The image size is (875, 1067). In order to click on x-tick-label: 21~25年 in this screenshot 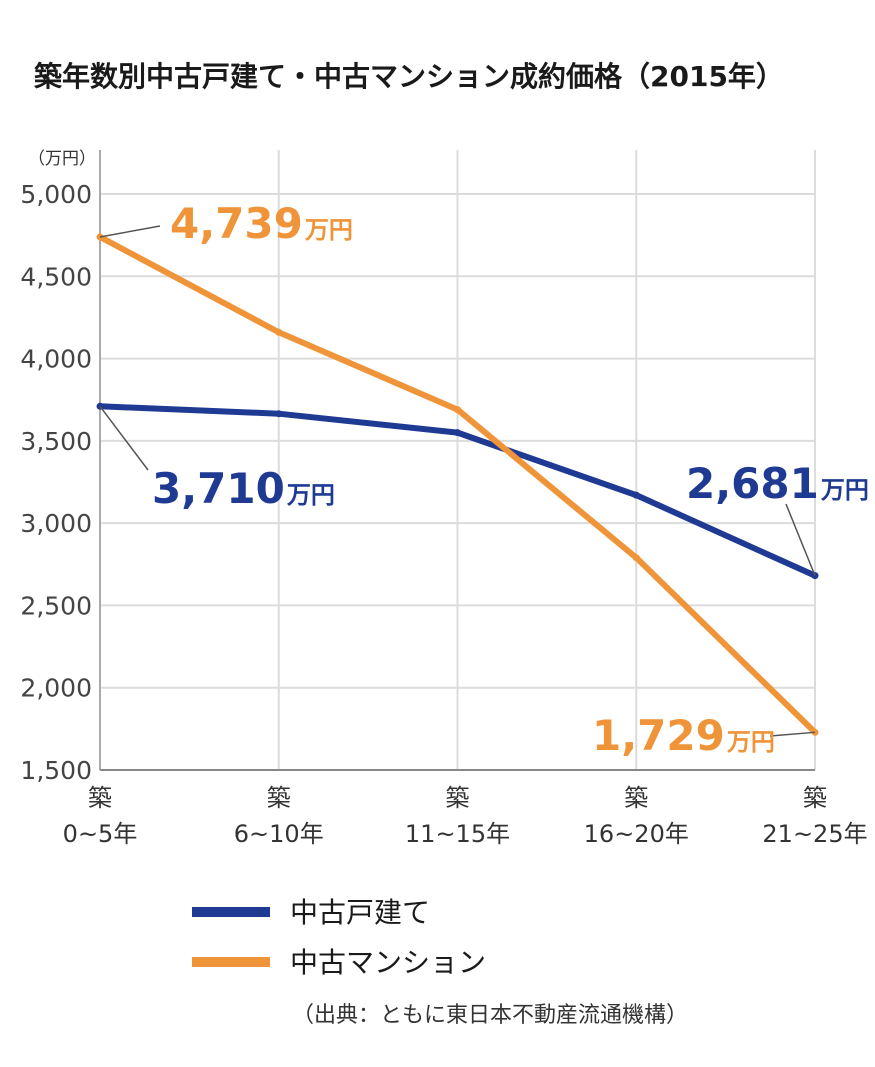, I will do `click(814, 834)`.